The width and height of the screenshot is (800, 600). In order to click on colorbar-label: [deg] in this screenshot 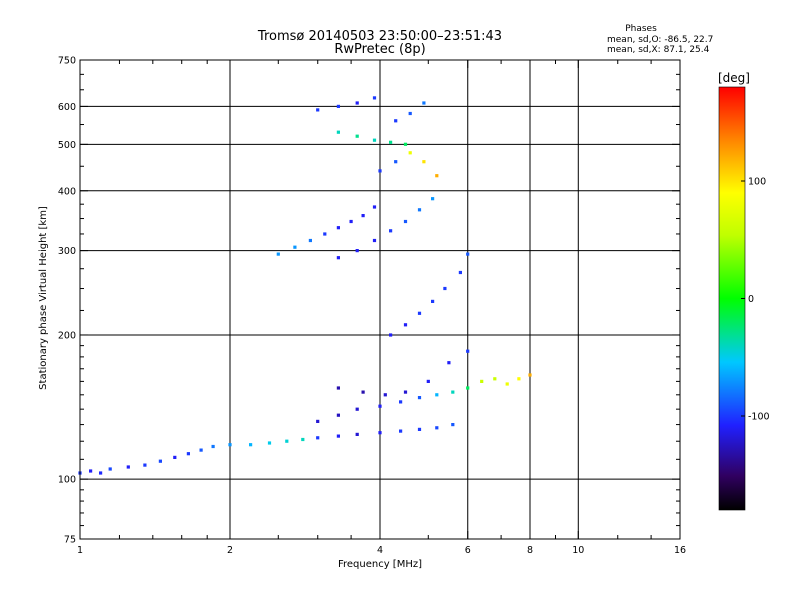, I will do `click(734, 78)`.